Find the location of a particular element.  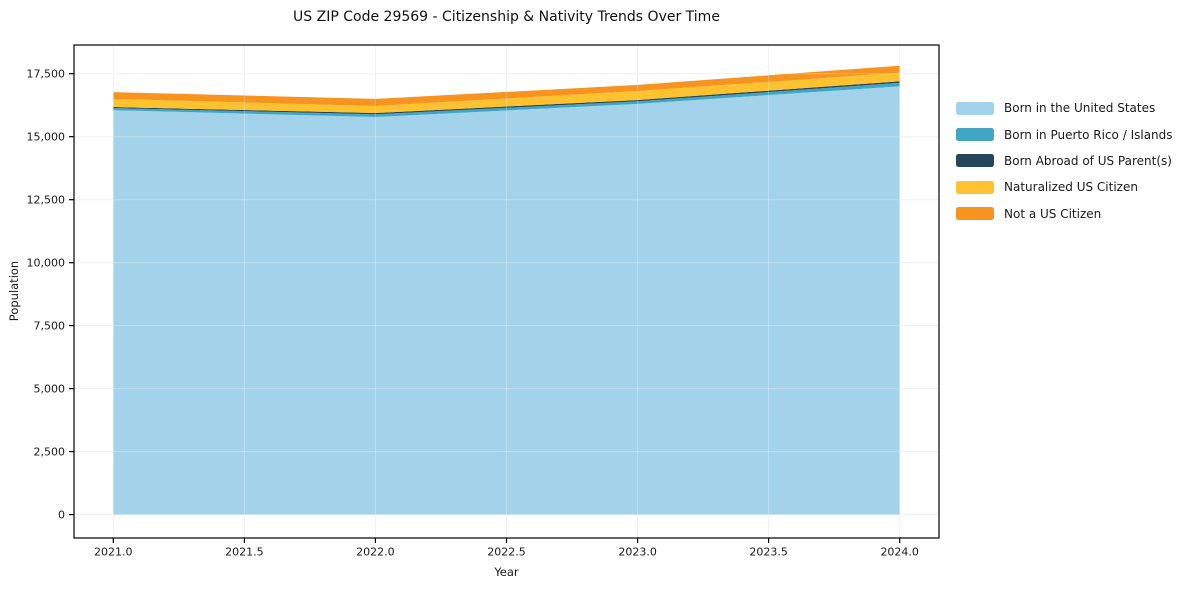

svg-text: 2023.0 is located at coordinates (637, 552).